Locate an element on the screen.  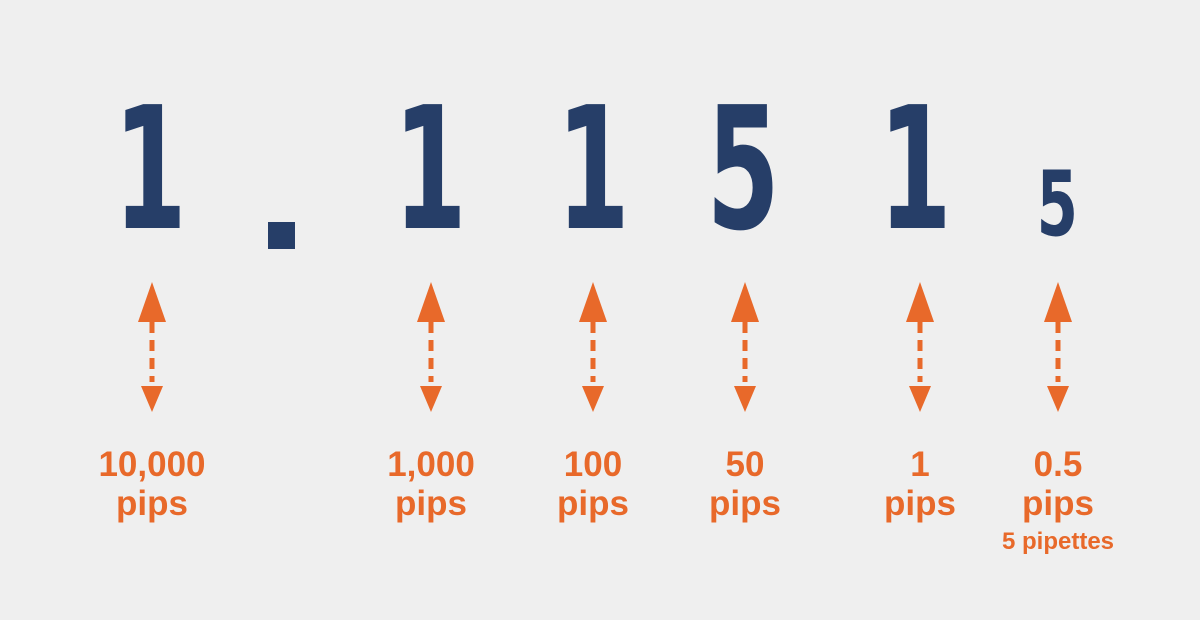
pipettes-note: 5 pipettes is located at coordinates (1058, 541).